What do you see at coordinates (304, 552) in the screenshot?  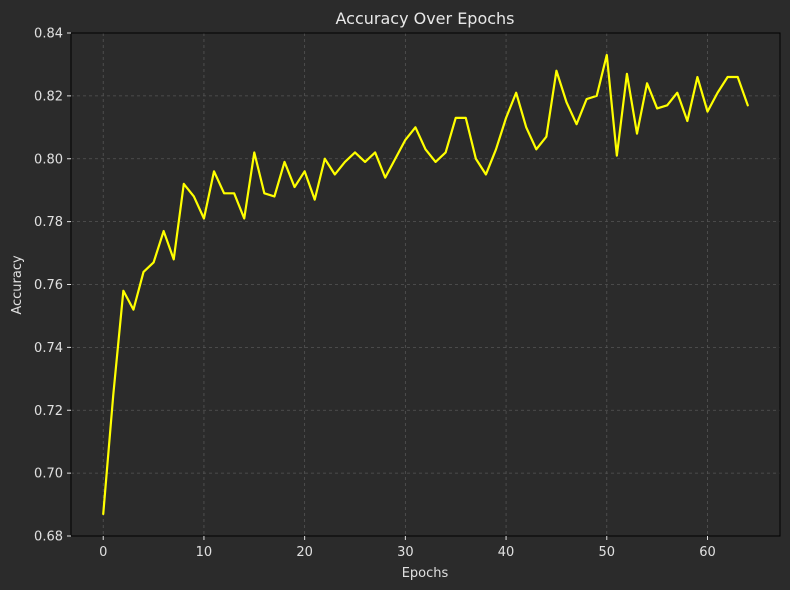 I see `x-tick-label: 20` at bounding box center [304, 552].